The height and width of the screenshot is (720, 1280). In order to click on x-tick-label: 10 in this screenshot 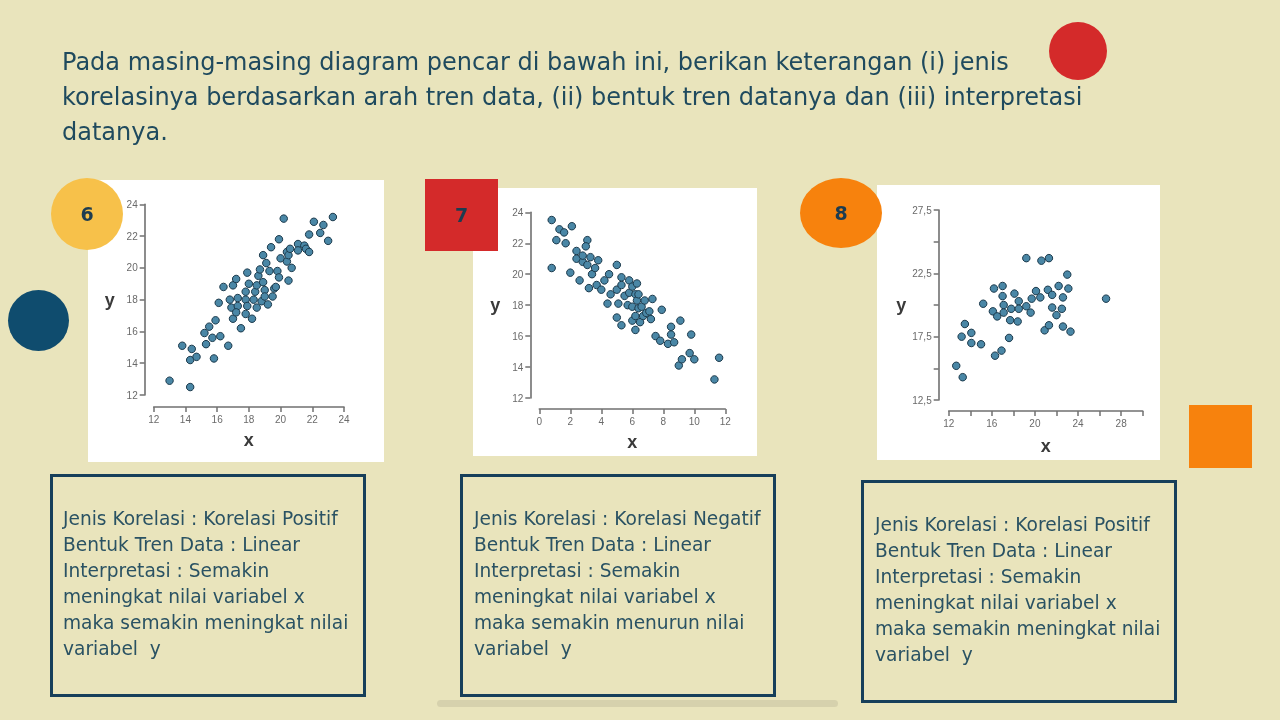, I will do `click(694, 421)`.